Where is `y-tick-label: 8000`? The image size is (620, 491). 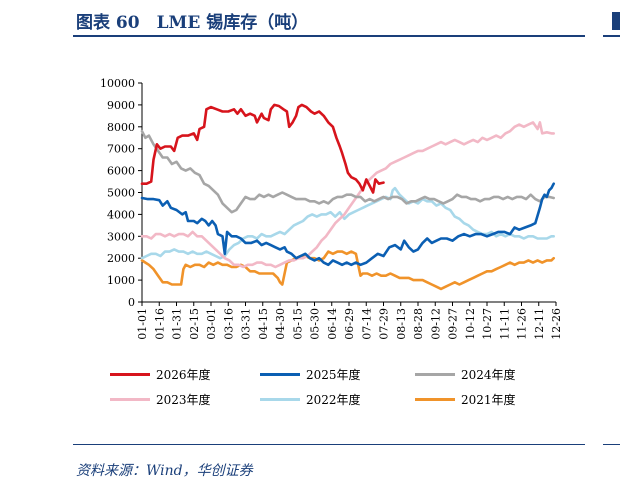 y-tick-label: 8000 is located at coordinates (121, 127).